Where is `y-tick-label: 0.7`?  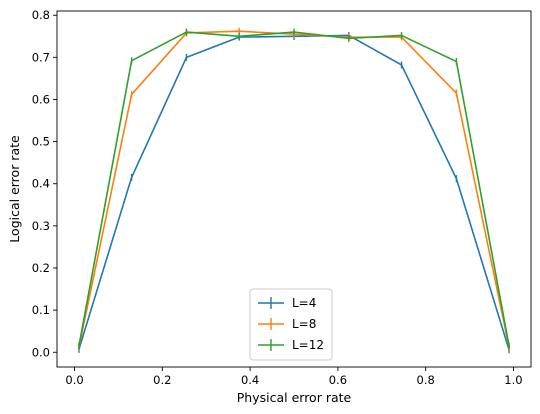
y-tick-label: 0.7 is located at coordinates (41, 57).